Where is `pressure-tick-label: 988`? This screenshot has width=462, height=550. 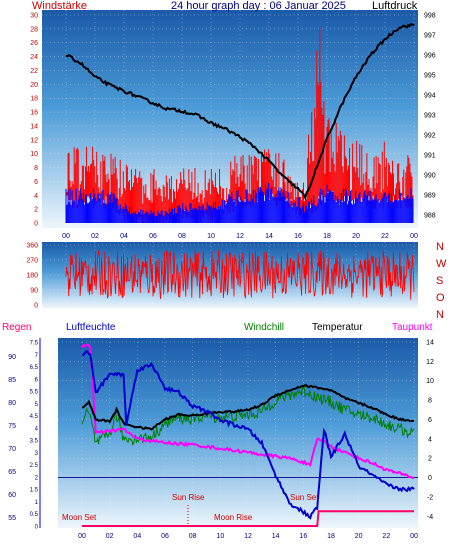 pressure-tick-label: 988 is located at coordinates (430, 216).